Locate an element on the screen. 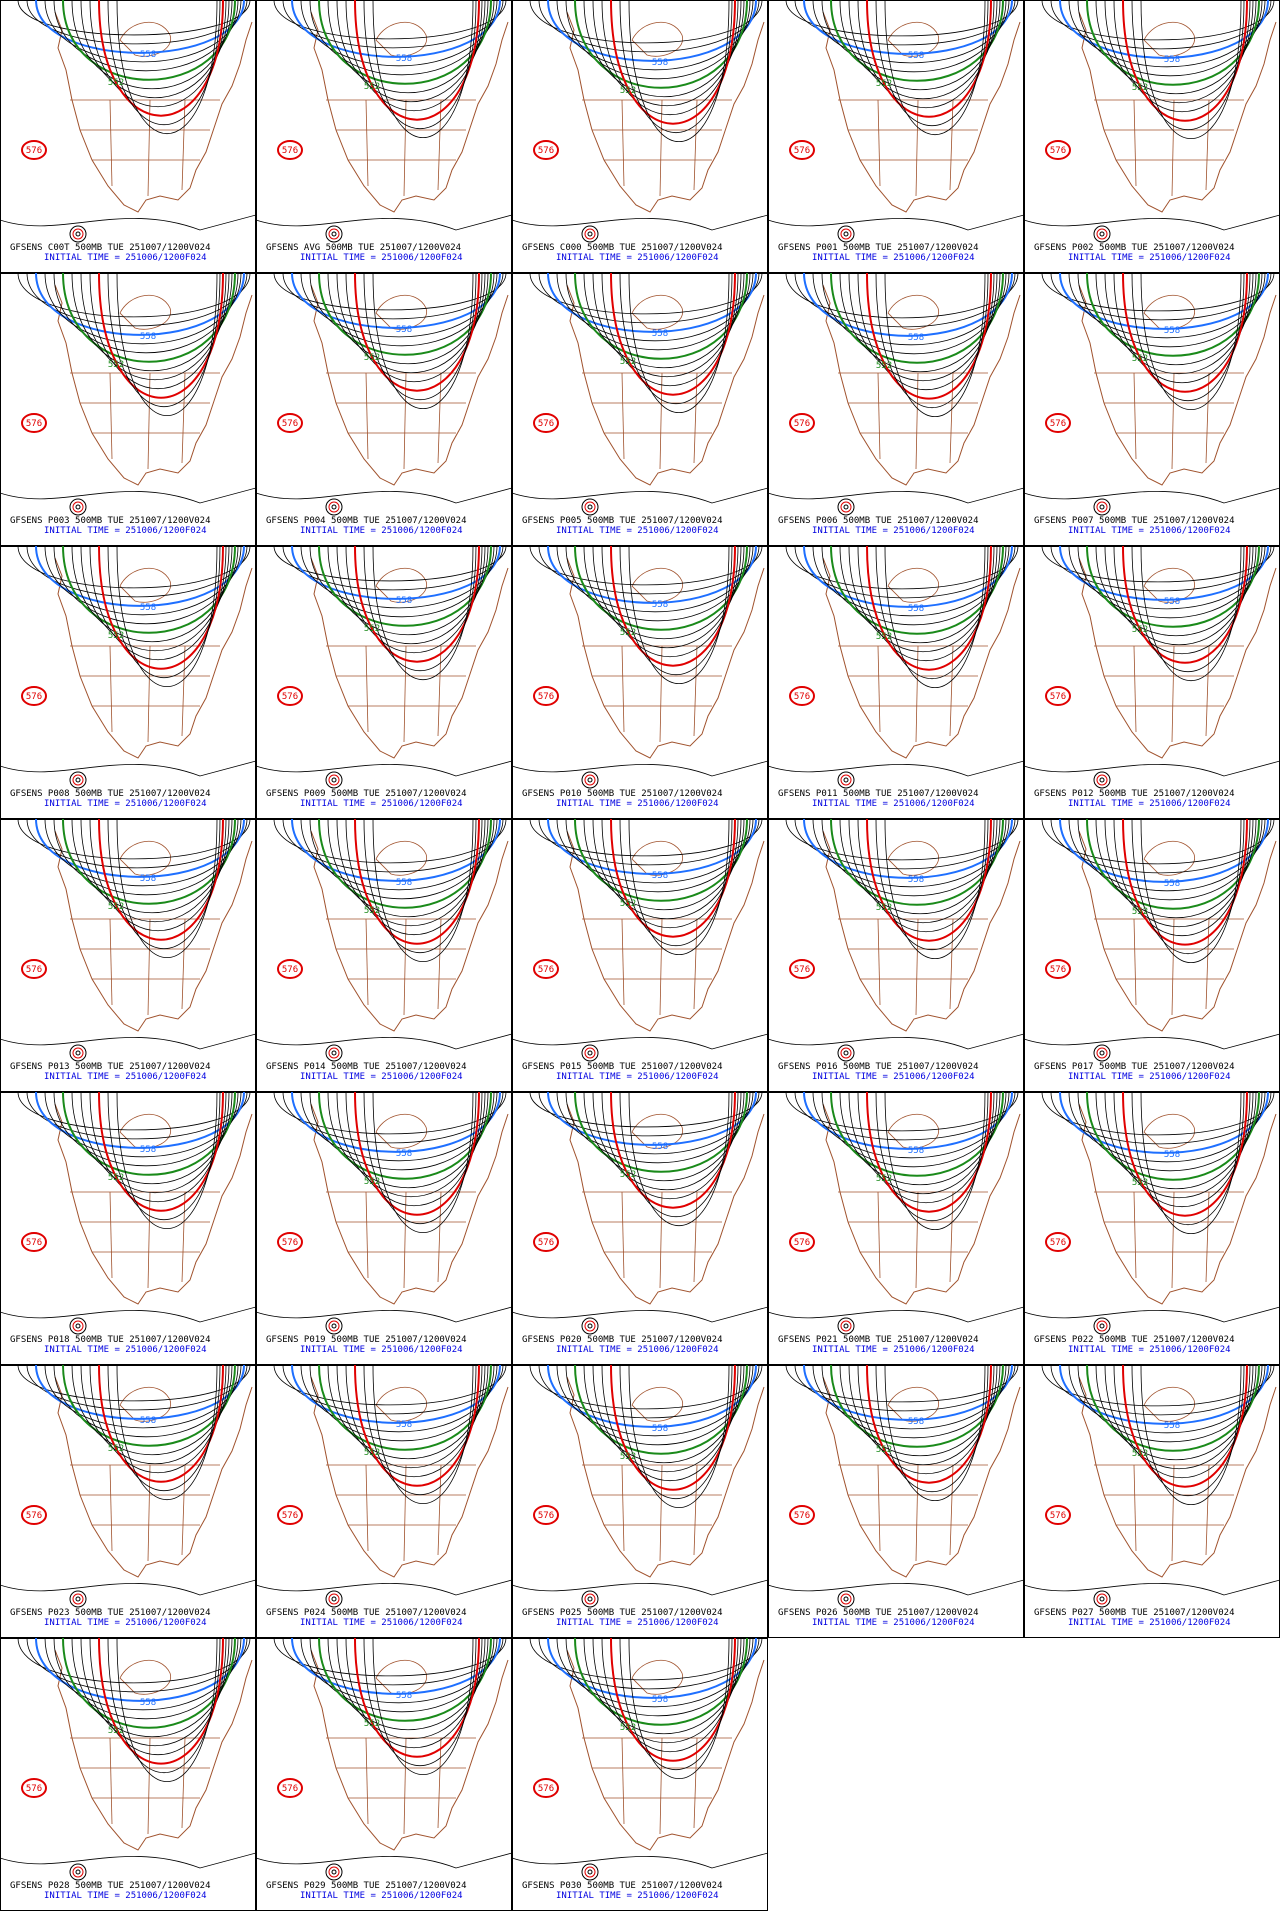 The width and height of the screenshot is (1280, 1911). panel-title: GFSENS C000 500MB TUE 251007/1200V024 is located at coordinates (622, 248).